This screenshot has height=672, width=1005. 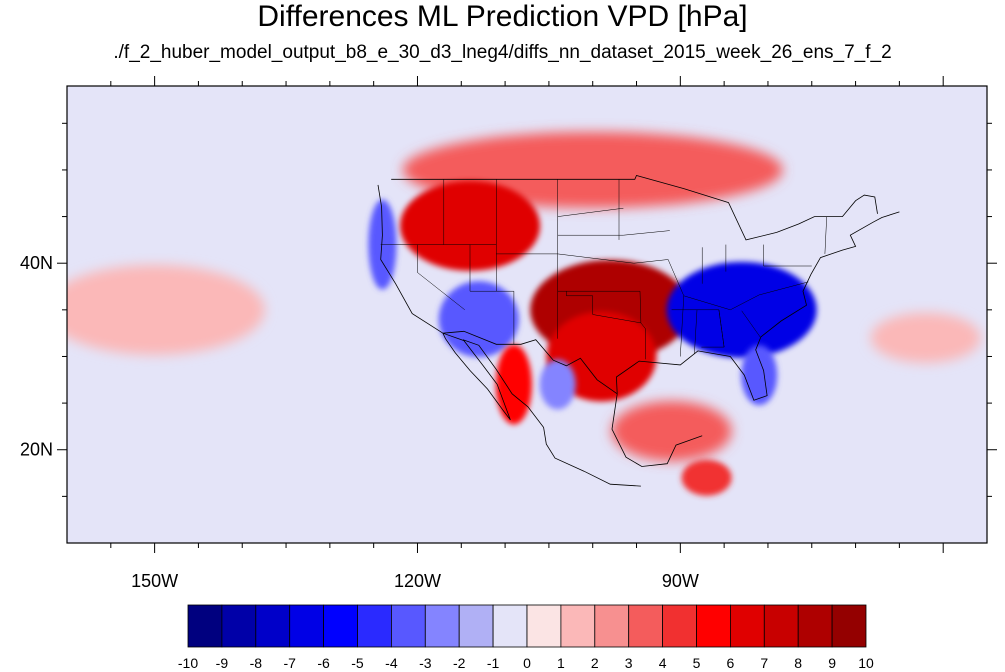 I want to click on x-tick-label: 120W, so click(x=417, y=581).